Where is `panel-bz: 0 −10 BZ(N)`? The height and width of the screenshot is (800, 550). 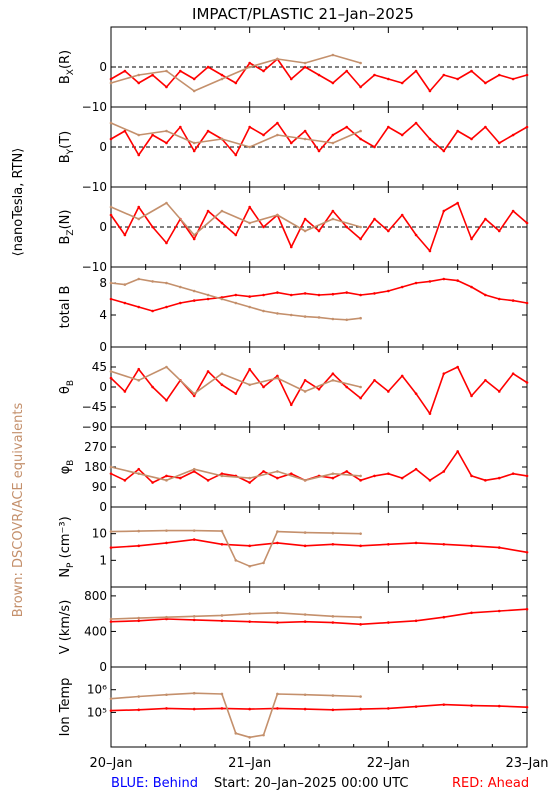 panel-bz: 0 −10 BZ(N) is located at coordinates (293, 230).